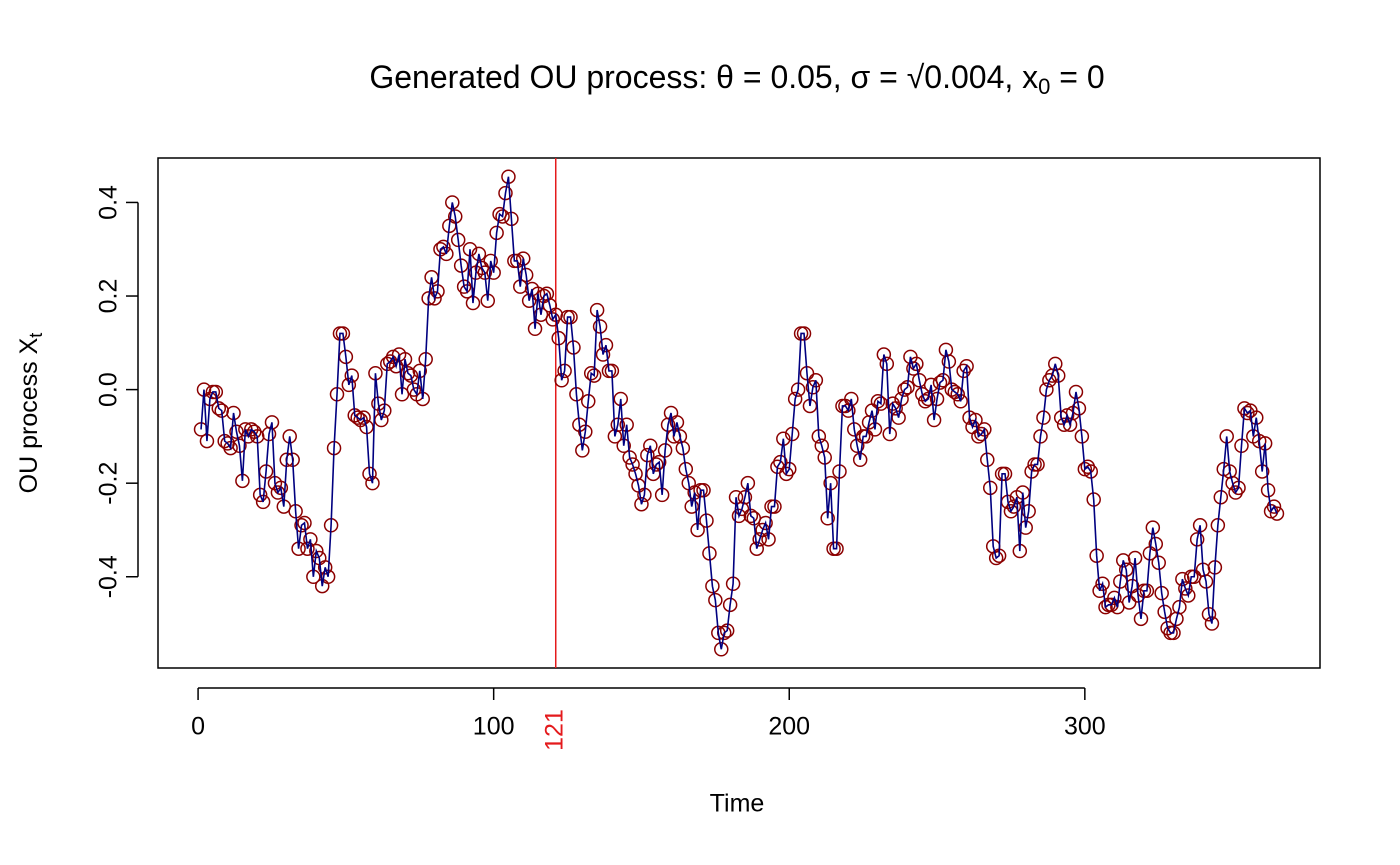  Describe the element at coordinates (737, 804) in the screenshot. I see `x-axis-label: Time` at that location.